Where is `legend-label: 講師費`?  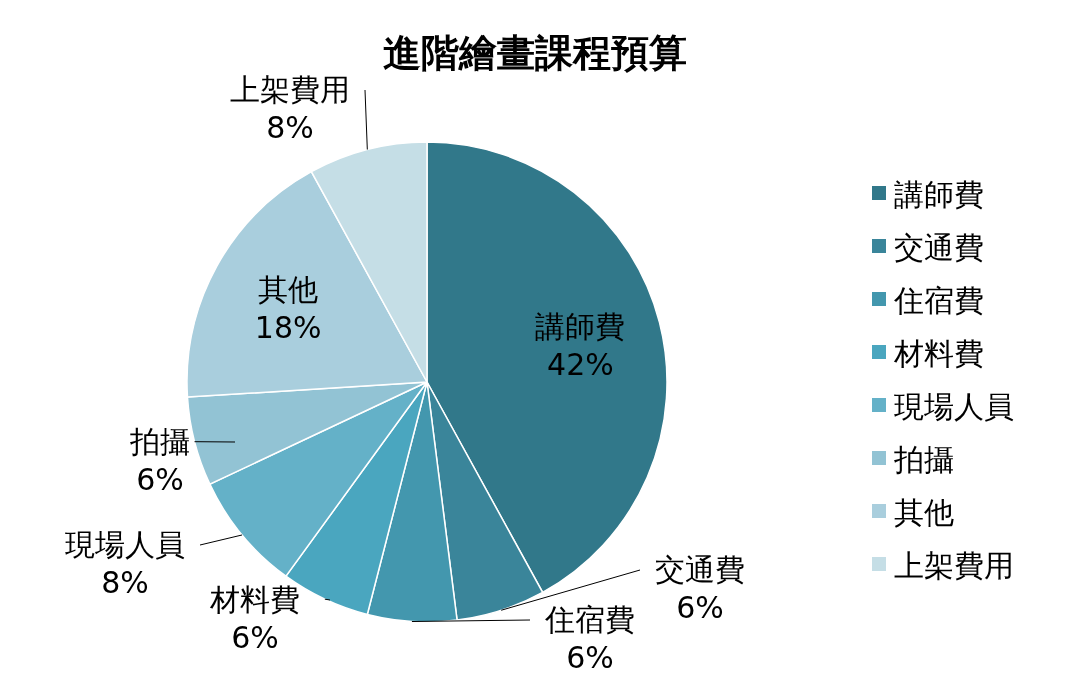
legend-label: 講師費 is located at coordinates (939, 194).